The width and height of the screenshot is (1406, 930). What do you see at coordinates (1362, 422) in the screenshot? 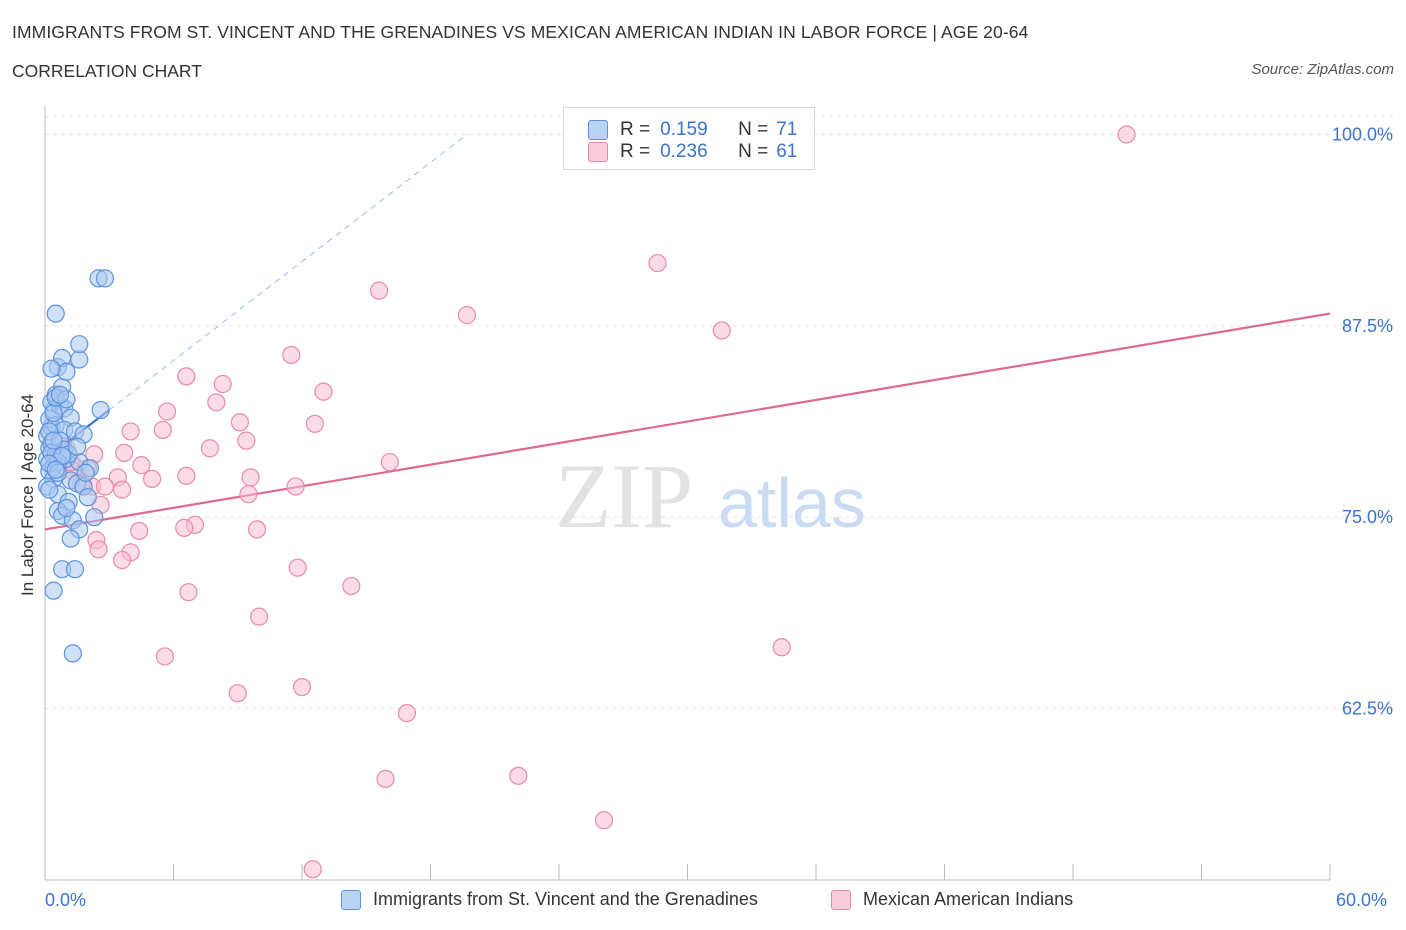
I see `y-tick-labels: 100.0% 87.5% 75.0% 62.5%` at bounding box center [1362, 422].